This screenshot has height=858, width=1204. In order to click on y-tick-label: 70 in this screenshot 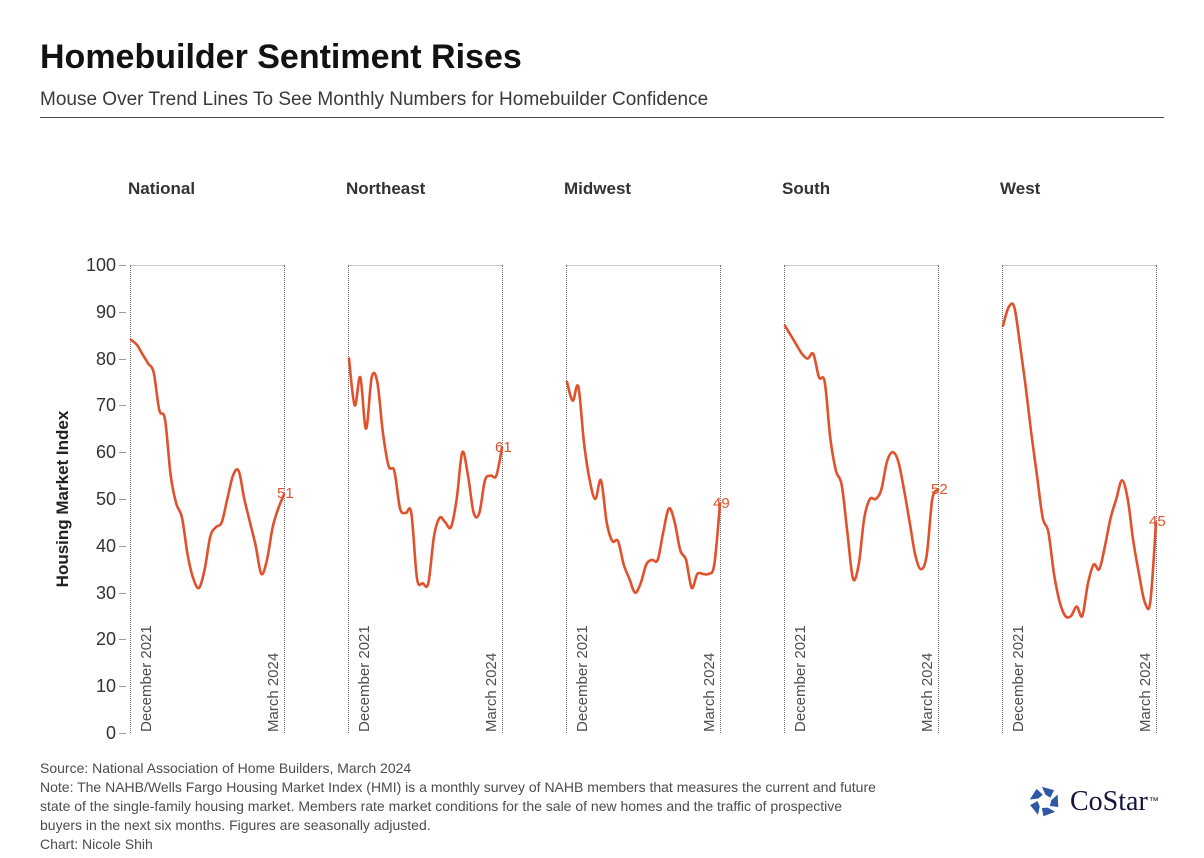, I will do `click(105, 405)`.